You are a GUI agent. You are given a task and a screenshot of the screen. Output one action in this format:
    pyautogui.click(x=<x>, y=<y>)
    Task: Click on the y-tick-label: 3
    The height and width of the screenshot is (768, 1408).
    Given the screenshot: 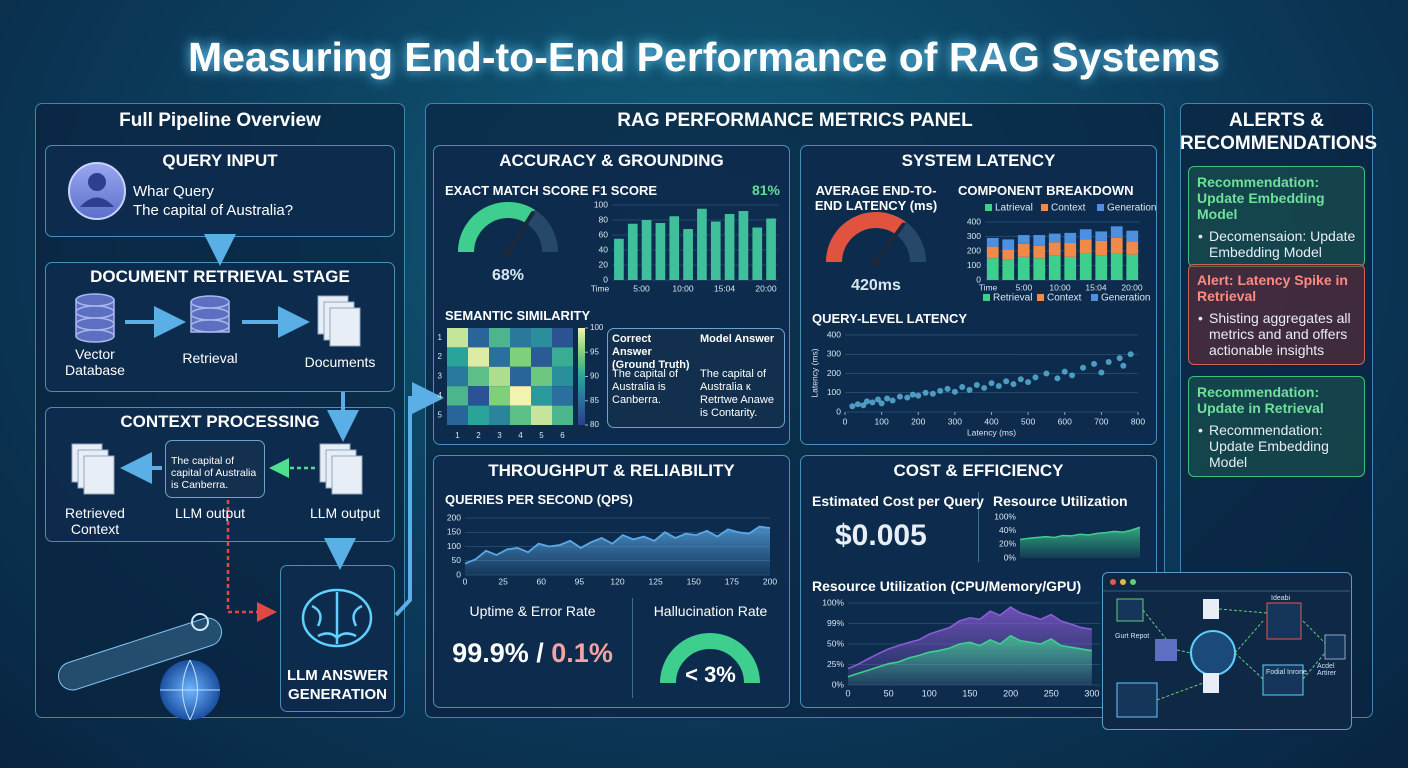 What is the action you would take?
    pyautogui.click(x=440, y=376)
    